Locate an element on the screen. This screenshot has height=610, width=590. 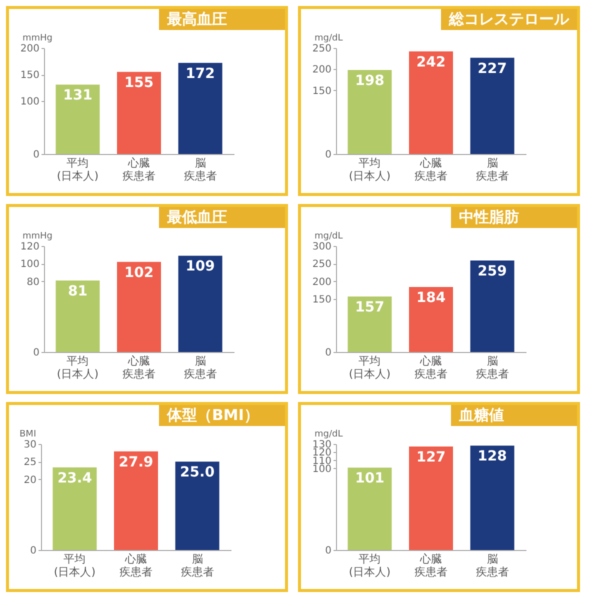
y-tick-label: 300 is located at coordinates (322, 247).